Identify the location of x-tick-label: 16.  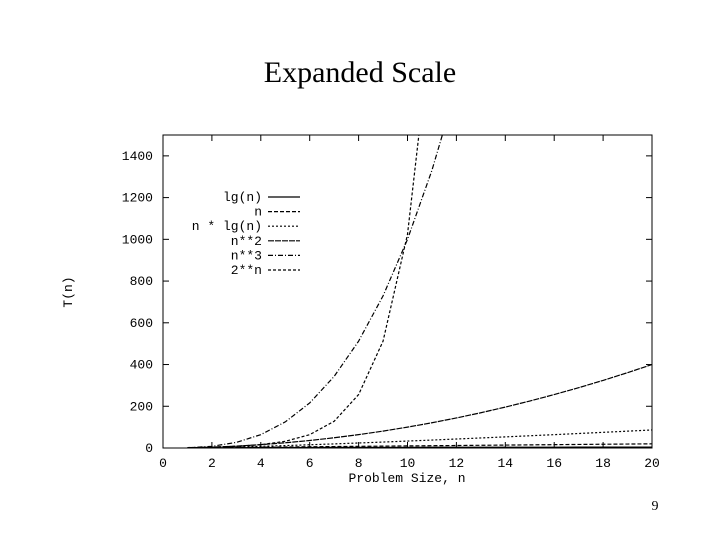
(554, 463).